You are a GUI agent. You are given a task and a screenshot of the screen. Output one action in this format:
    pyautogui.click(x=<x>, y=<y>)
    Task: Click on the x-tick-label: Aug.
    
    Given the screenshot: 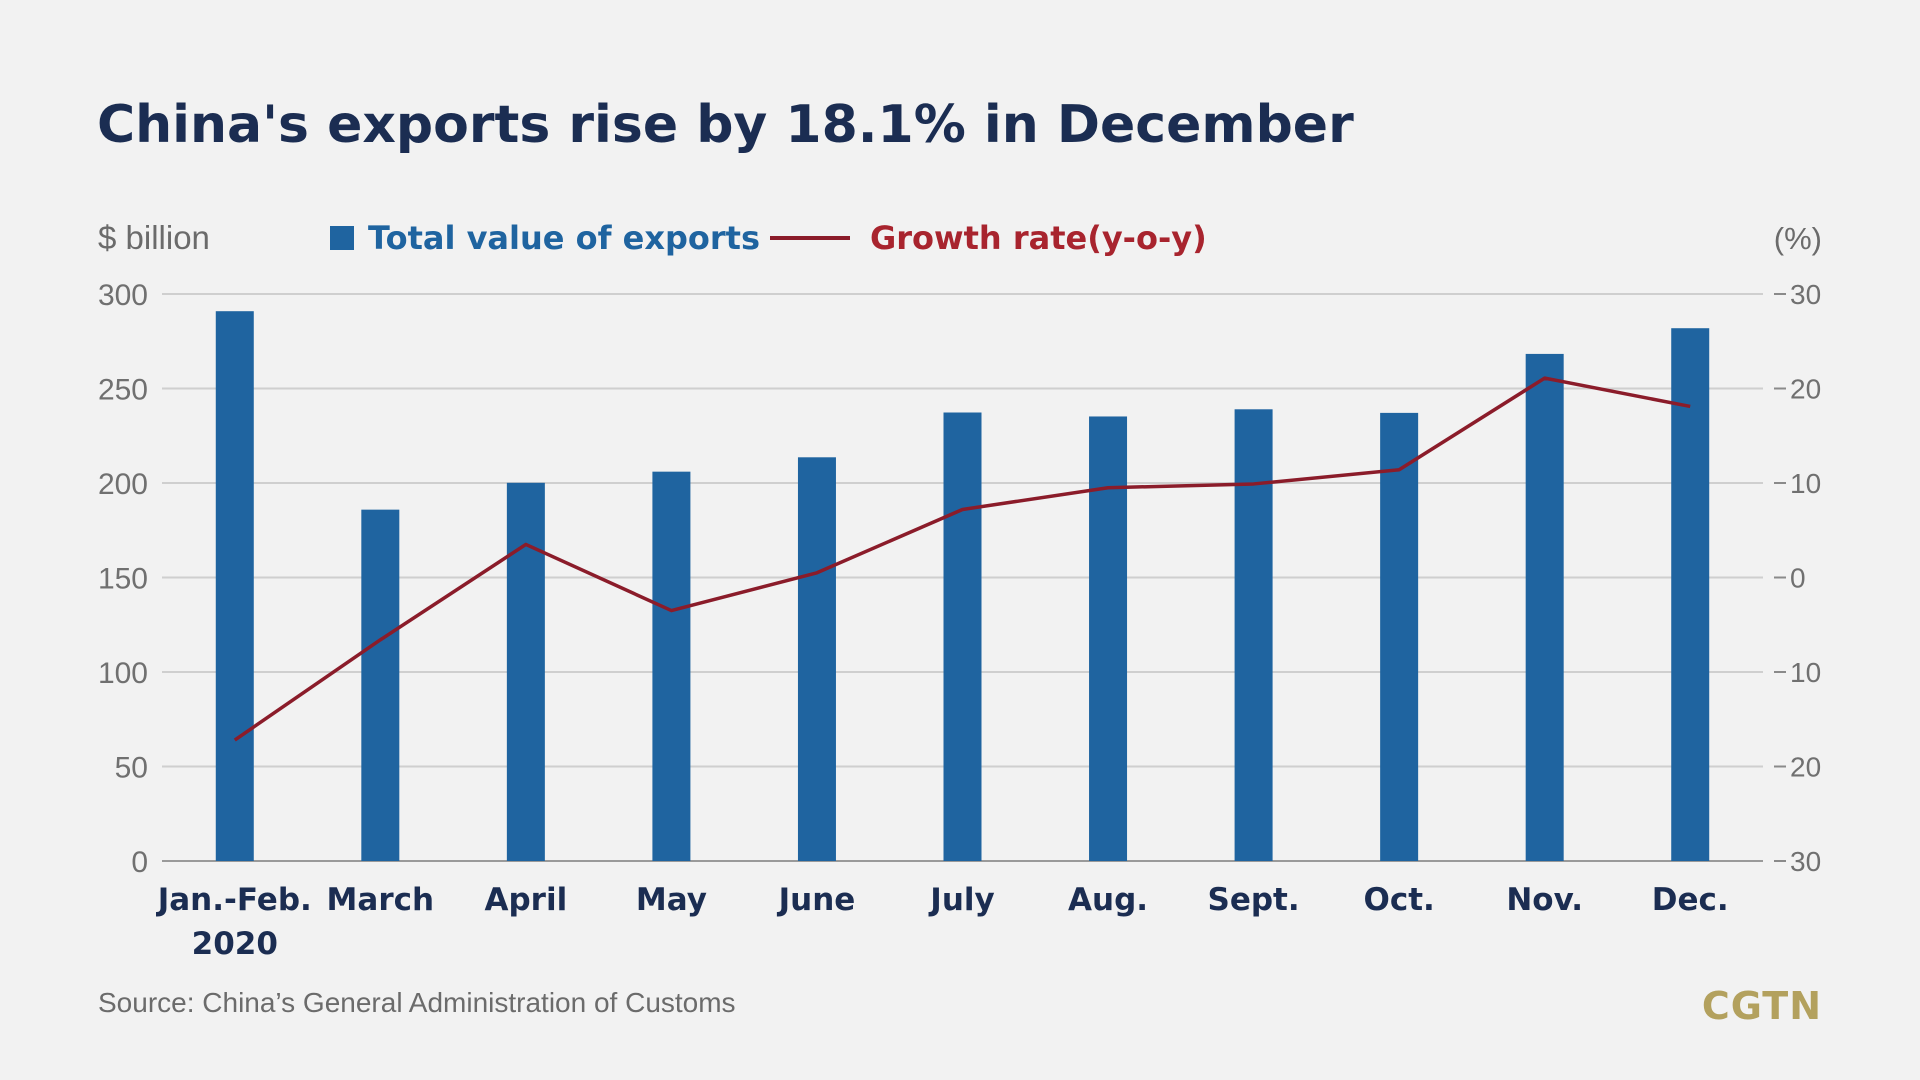 What is the action you would take?
    pyautogui.click(x=1108, y=900)
    